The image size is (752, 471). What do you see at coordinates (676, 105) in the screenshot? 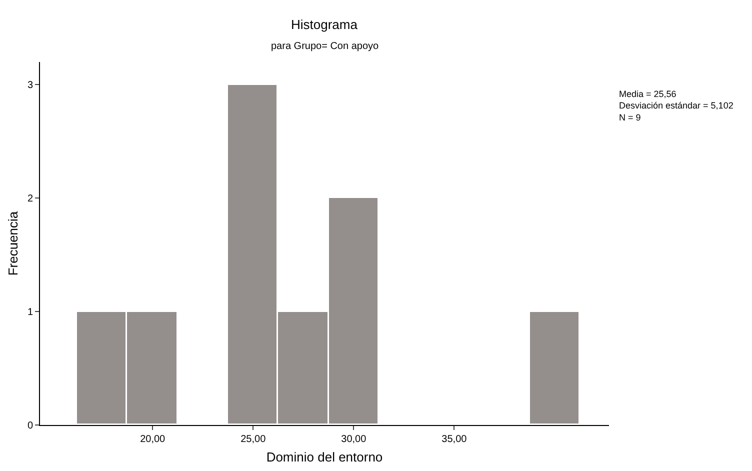
I see `text: Desviación estándar = 5,102` at bounding box center [676, 105].